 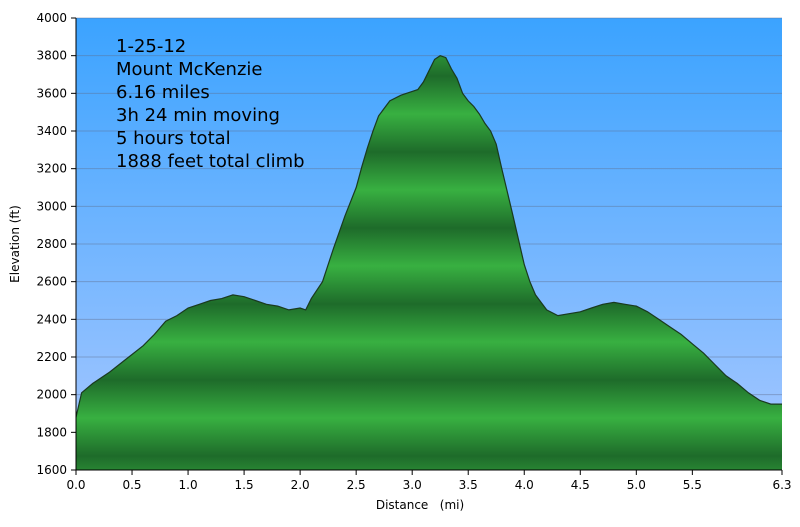 I want to click on x-tick-label: 4.5, so click(x=580, y=485).